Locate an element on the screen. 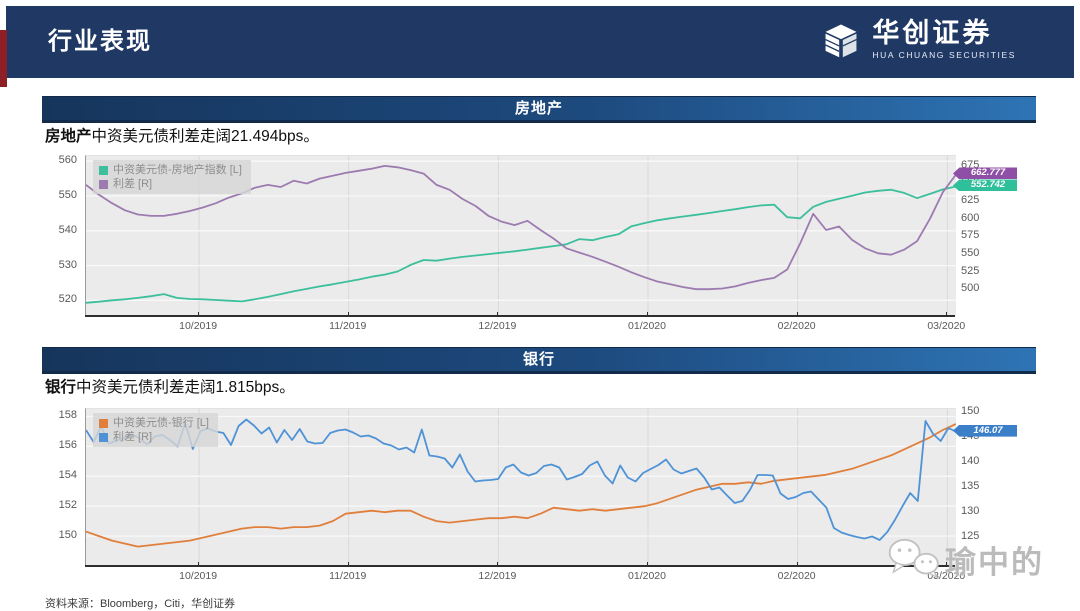  left-tick-label: 154 is located at coordinates (67, 475).